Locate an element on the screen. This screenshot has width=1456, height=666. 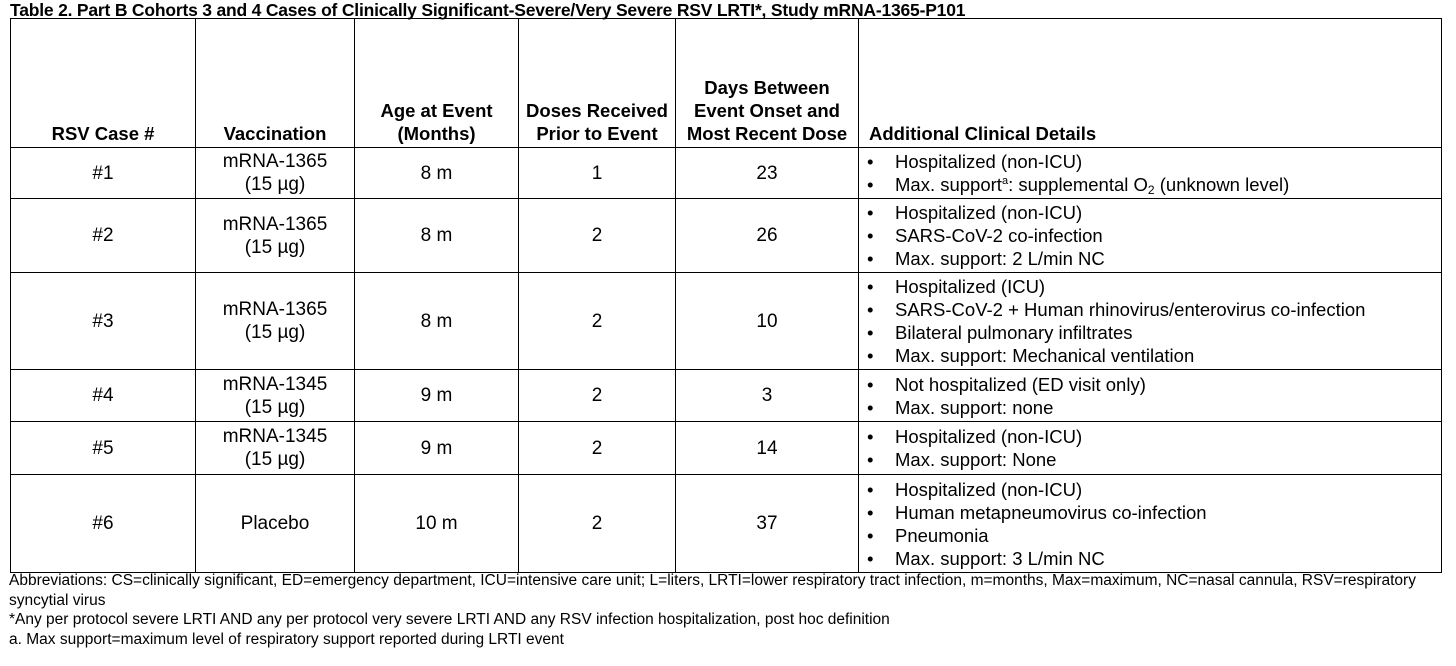
case-cell: #4 is located at coordinates (103, 395).